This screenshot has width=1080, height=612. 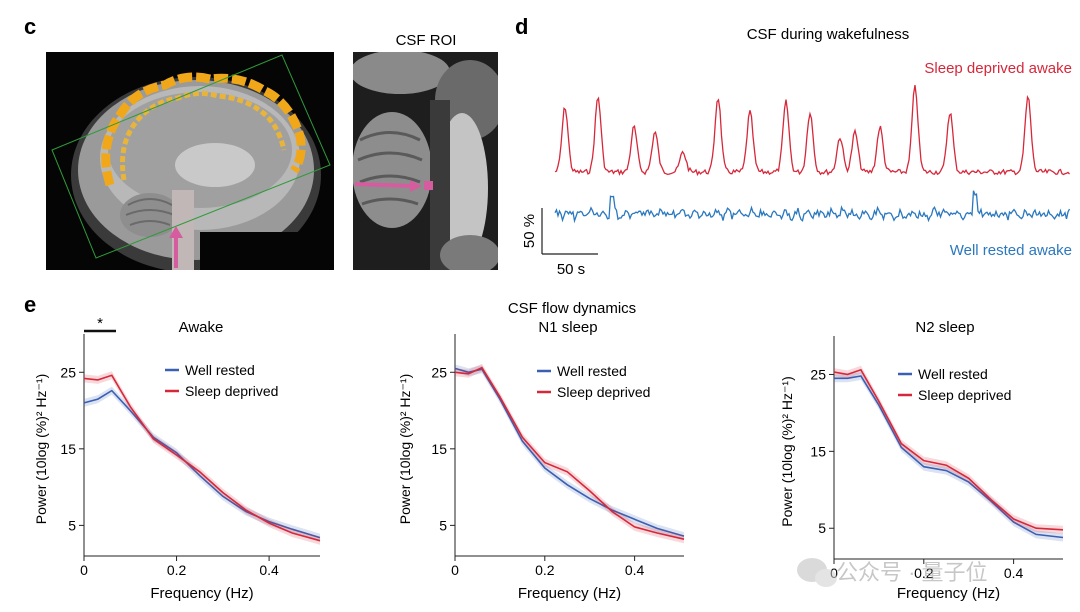 I want to click on chart-title: N2 sleep, so click(x=944, y=327).